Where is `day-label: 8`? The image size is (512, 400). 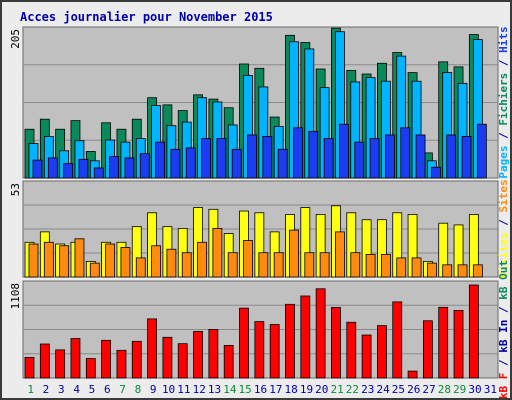
day-label: 8 is located at coordinates (138, 389).